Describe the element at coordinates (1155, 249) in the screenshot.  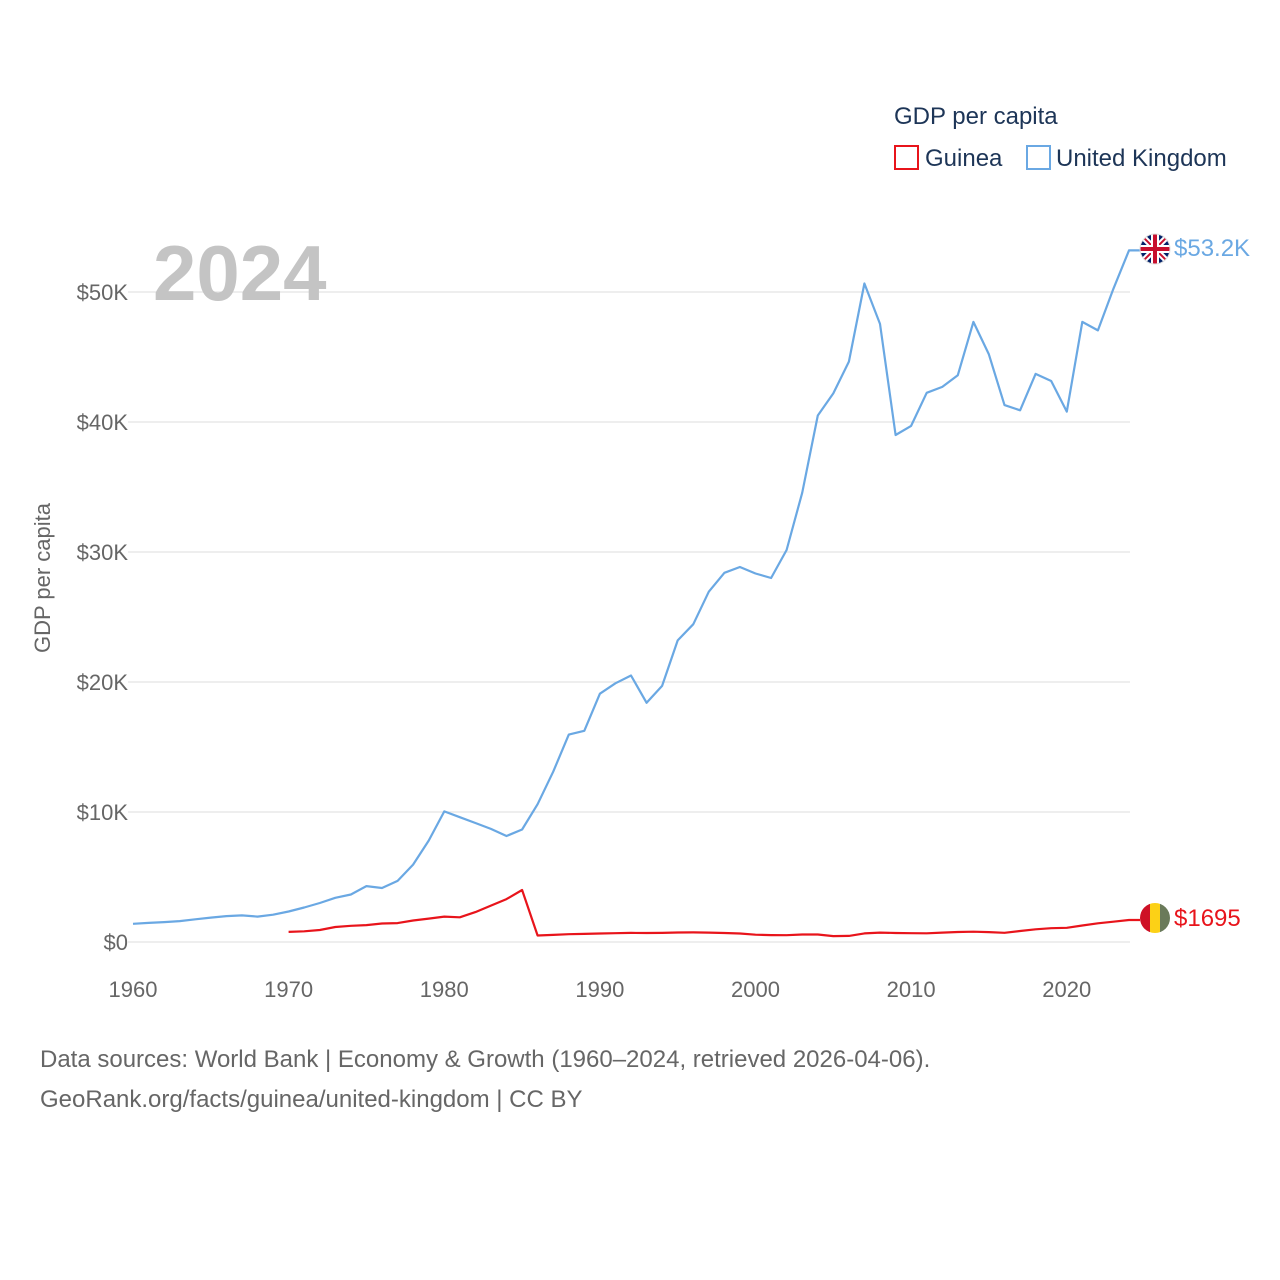
I see `united-kingdom-flag-icon` at that location.